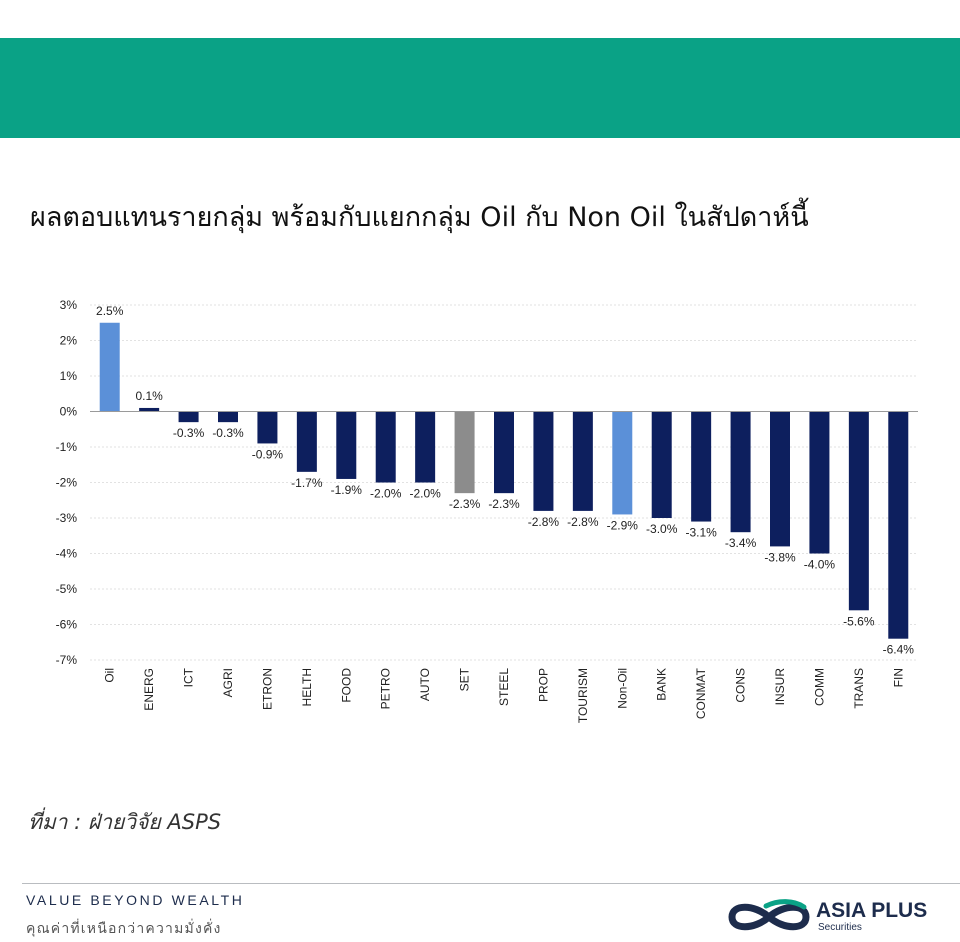 The width and height of the screenshot is (960, 942). I want to click on x-tick-label: AGRI, so click(228, 682).